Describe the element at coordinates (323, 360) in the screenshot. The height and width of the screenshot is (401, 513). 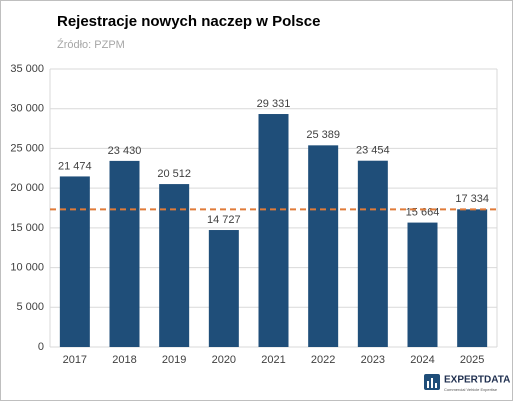
I see `x-tick-label: 2022` at that location.